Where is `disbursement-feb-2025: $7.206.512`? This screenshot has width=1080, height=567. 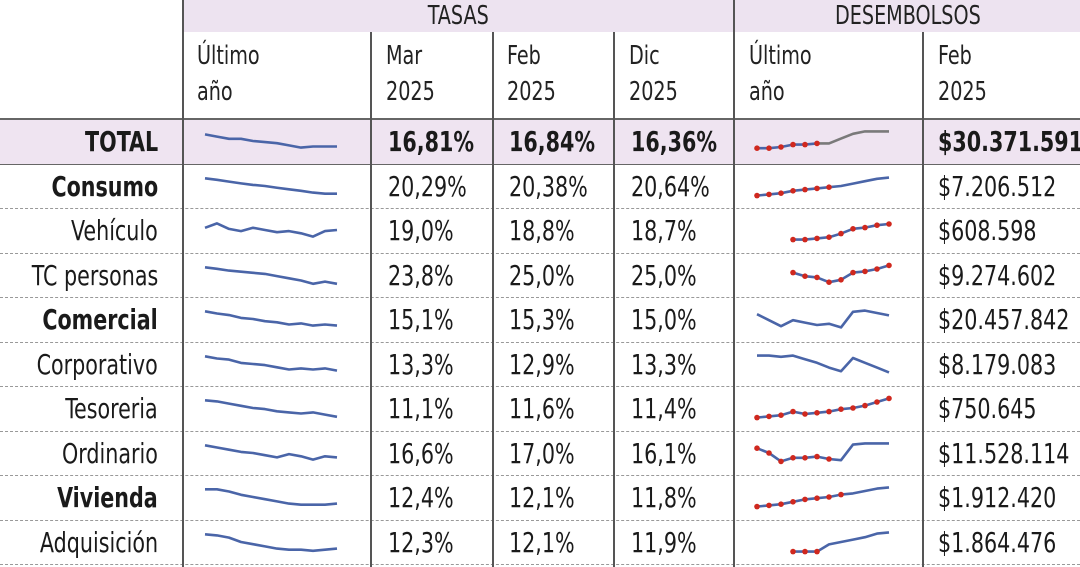
disbursement-feb-2025: $7.206.512 is located at coordinates (997, 186).